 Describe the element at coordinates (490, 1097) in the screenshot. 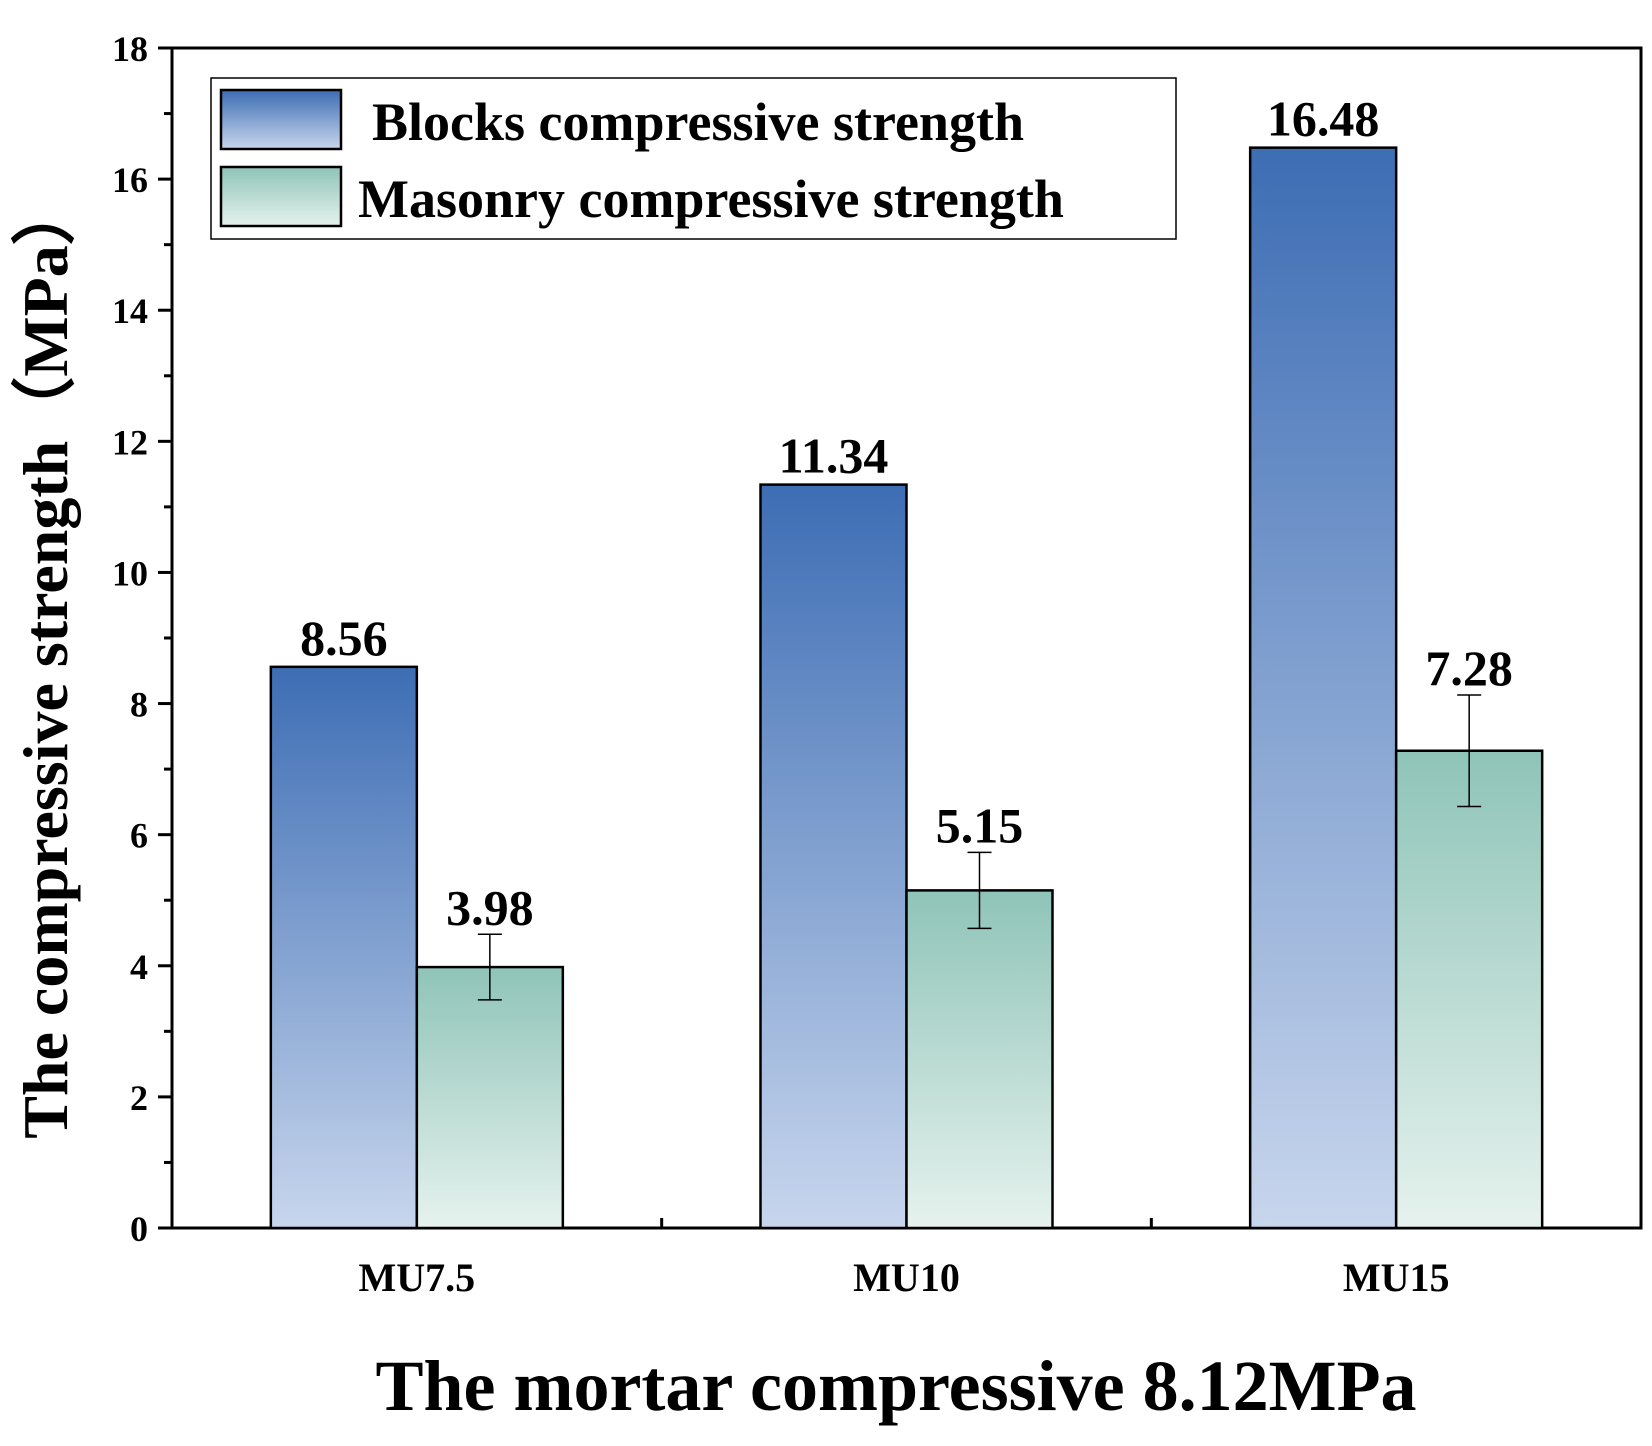

I see `bar-masonry-MU7.5` at that location.